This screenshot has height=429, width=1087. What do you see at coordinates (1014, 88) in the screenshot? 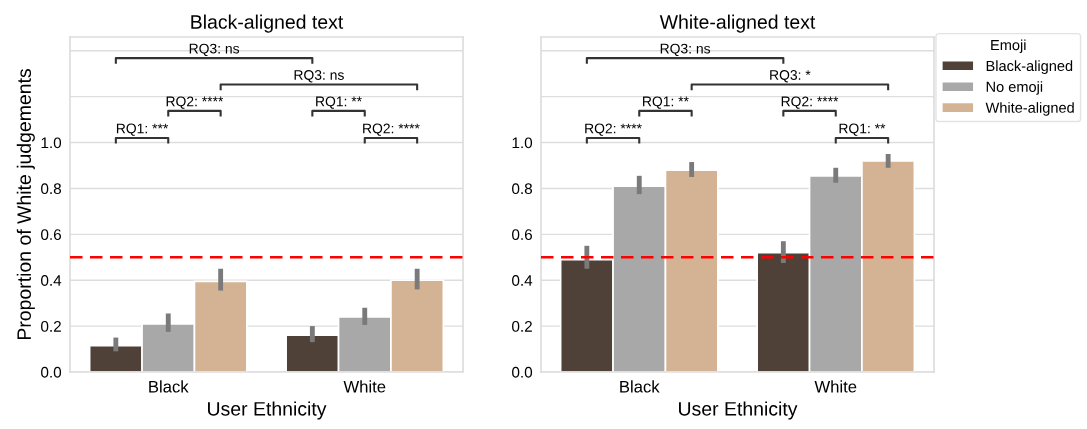
I see `legend-label: No emoji` at bounding box center [1014, 88].